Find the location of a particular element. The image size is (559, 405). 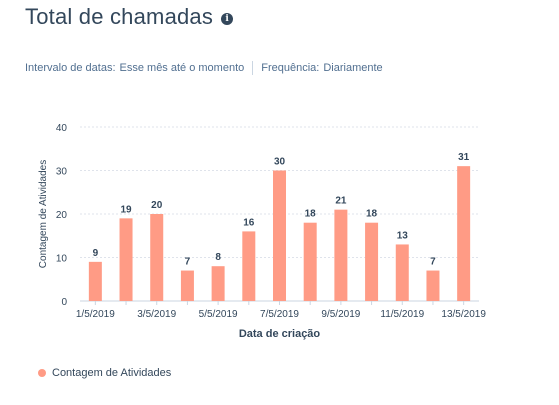

y-tick-label: 40 is located at coordinates (62, 128).